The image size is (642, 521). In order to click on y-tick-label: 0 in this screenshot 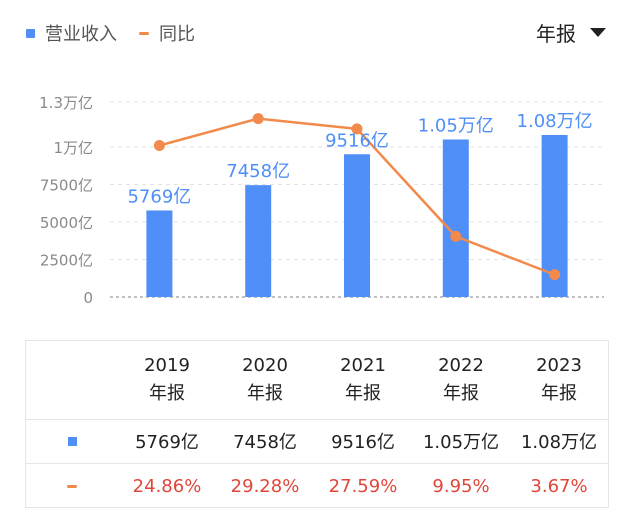, I will do `click(88, 298)`.